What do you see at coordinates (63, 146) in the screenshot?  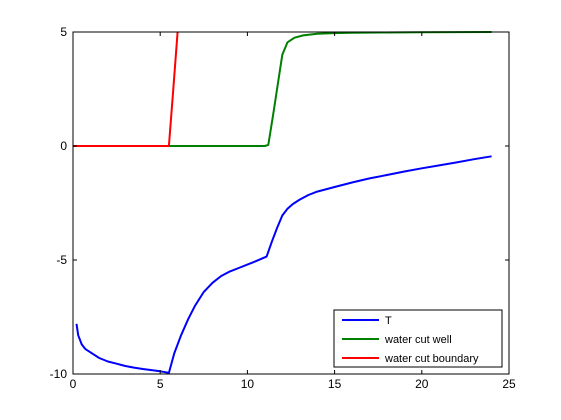 I see `y-tick-label: 0` at bounding box center [63, 146].